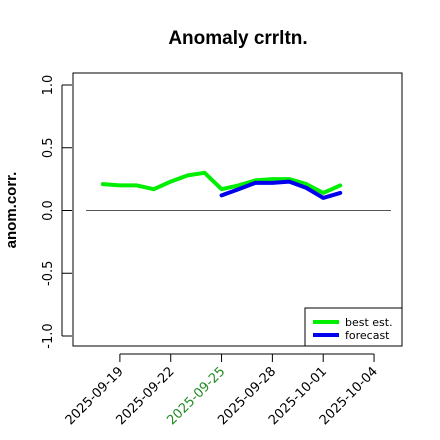  Describe the element at coordinates (48, 210) in the screenshot. I see `y-tick-label: 0.0` at that location.